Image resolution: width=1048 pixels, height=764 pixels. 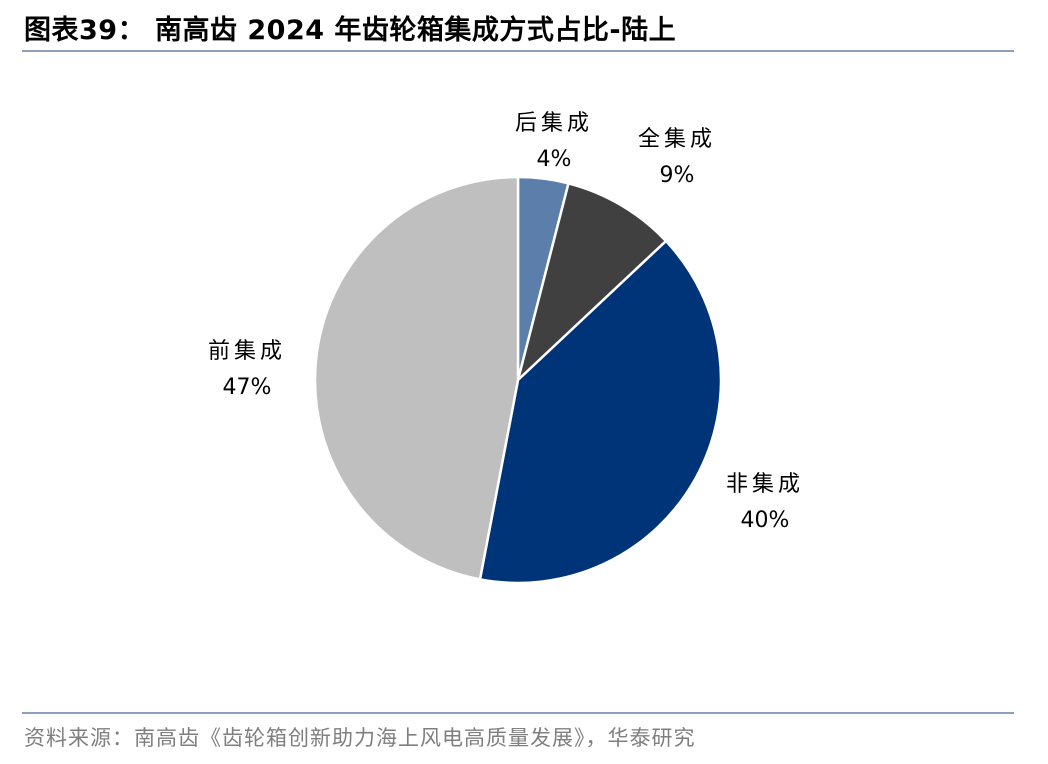 I want to click on slice-category-label: 非集成, so click(x=765, y=484).